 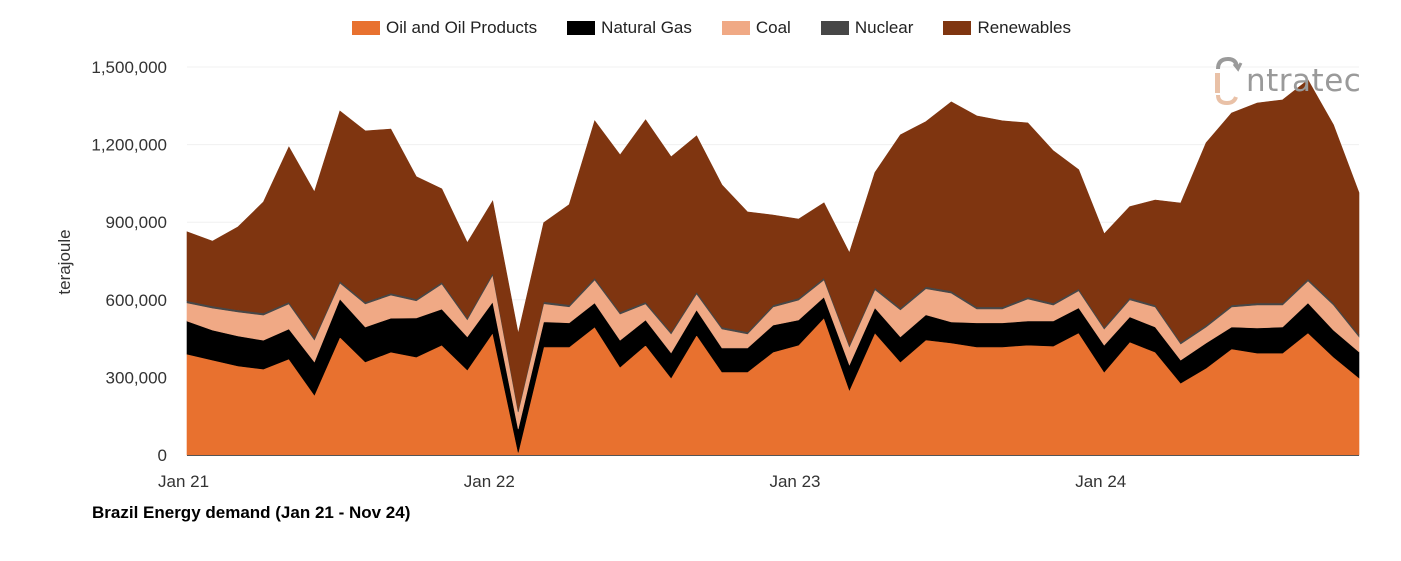 I want to click on x-tick-label: Jan 22, so click(x=489, y=481).